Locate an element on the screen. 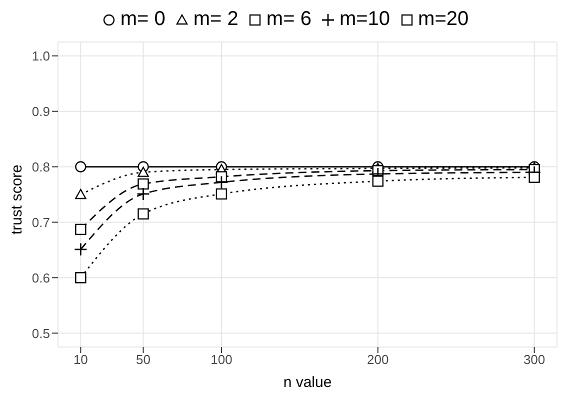 This screenshot has width=573, height=399. legend-label: m= 0 is located at coordinates (143, 19).